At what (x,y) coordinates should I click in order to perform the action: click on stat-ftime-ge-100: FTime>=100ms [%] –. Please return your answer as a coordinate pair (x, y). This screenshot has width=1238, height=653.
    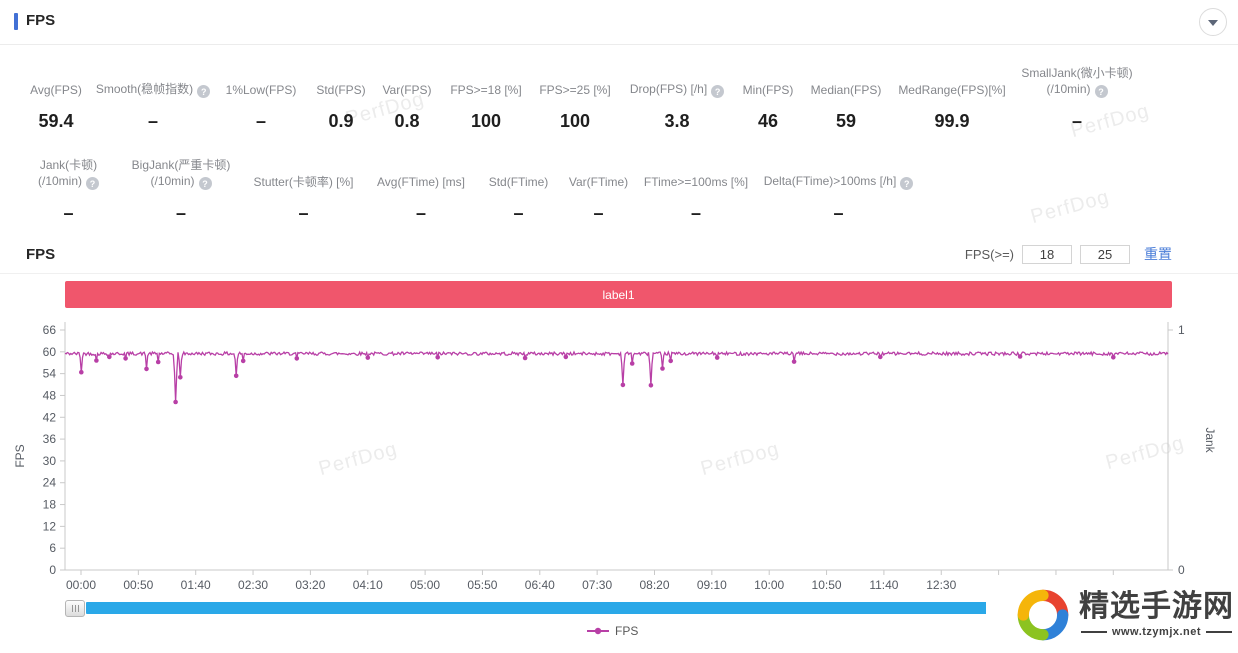
    Looking at the image, I should click on (696, 188).